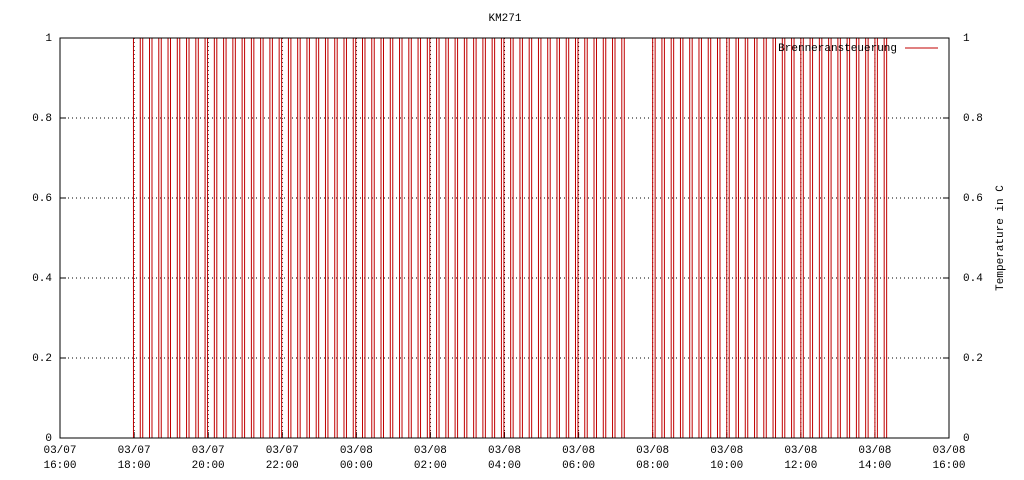 The width and height of the screenshot is (1024, 480). I want to click on x-tick-label: 03/08 00:00, so click(356, 458).